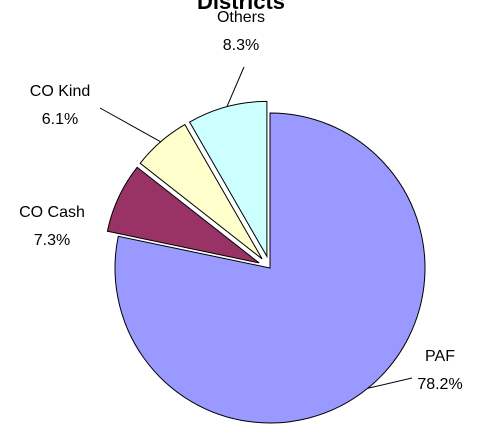 This screenshot has width=479, height=424. What do you see at coordinates (52, 212) in the screenshot?
I see `slice-label: CO Cash` at bounding box center [52, 212].